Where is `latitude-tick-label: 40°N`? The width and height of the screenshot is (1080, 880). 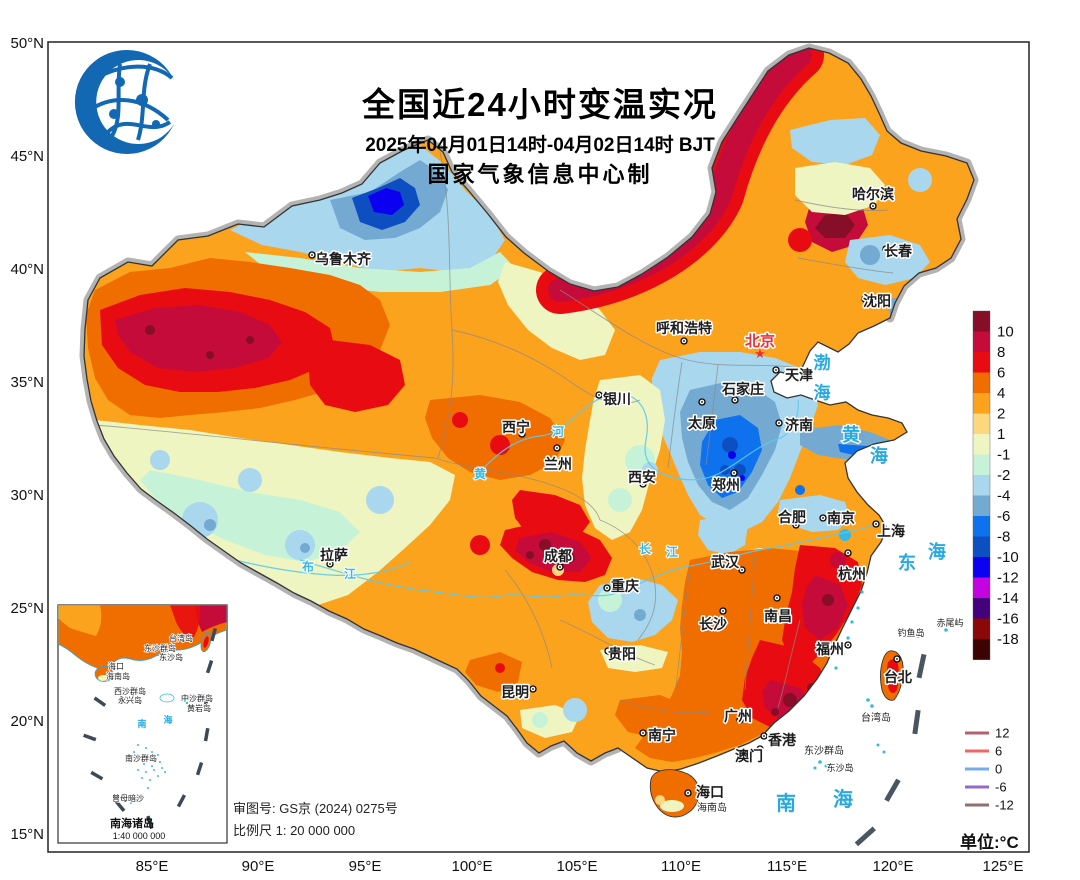
latitude-tick-label: 40°N is located at coordinates (27, 269).